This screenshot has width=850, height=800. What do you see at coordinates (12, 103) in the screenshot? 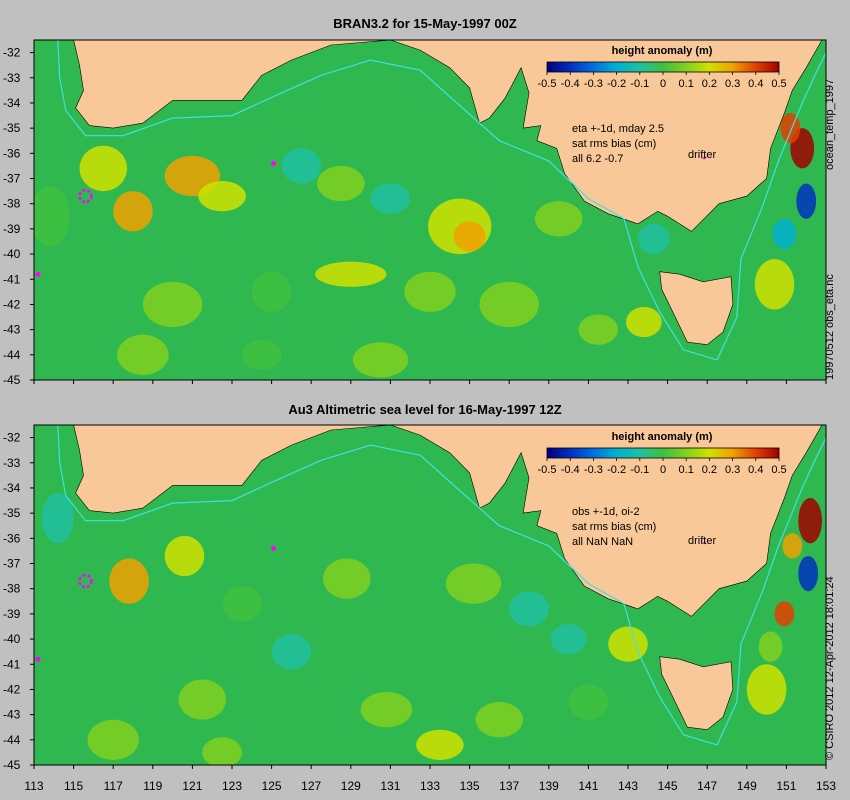
I see `lat-tick-label: -34` at bounding box center [12, 103].